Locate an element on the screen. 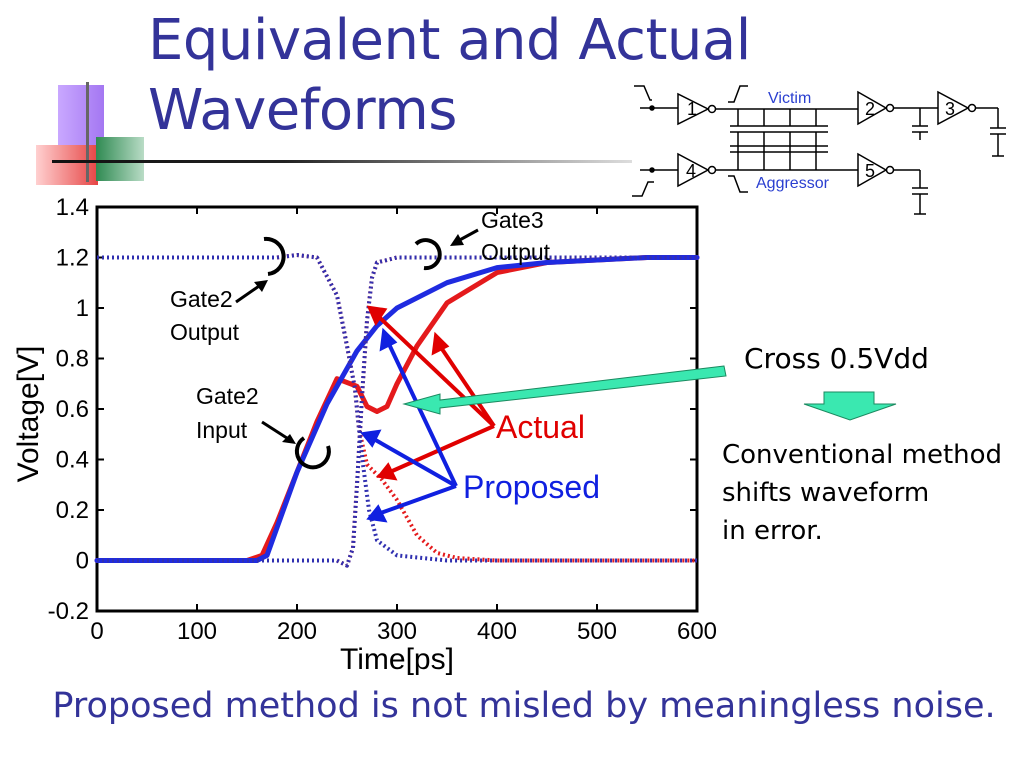  slide-title-line2: Waveforms is located at coordinates (302, 110).